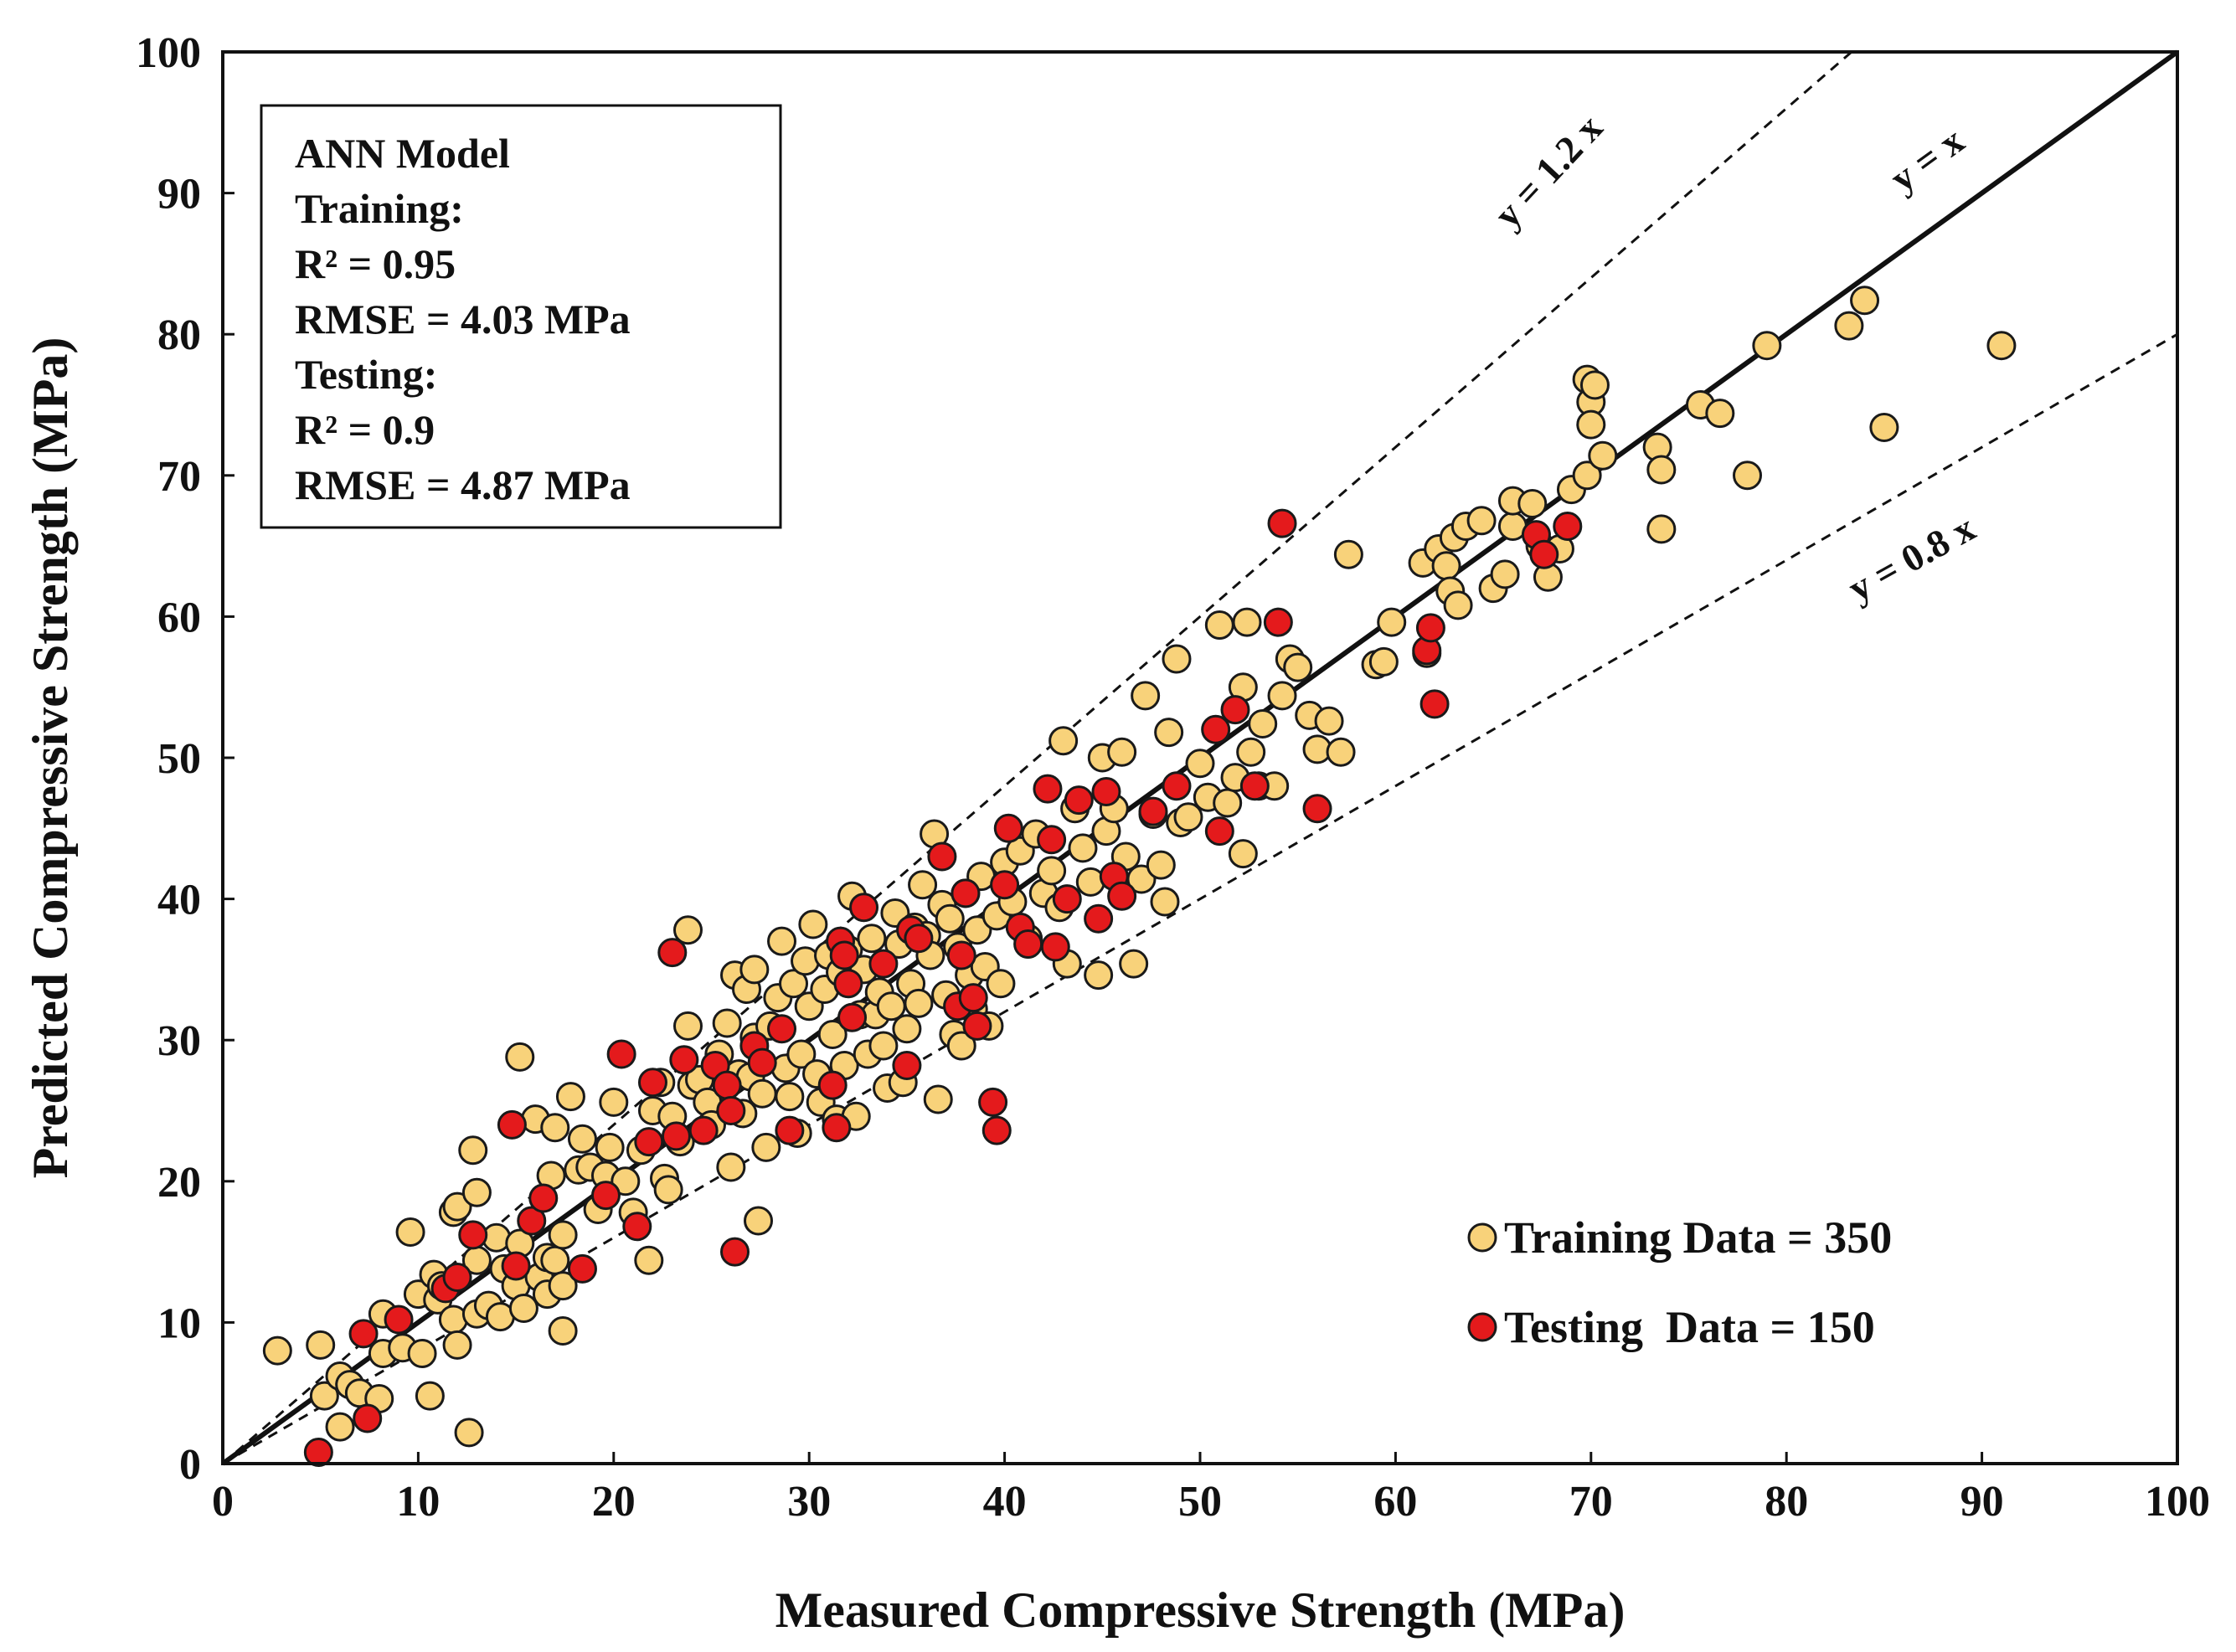 Image resolution: width=2236 pixels, height=1652 pixels. I want to click on x-tick-label-5: 50, so click(1200, 1502).